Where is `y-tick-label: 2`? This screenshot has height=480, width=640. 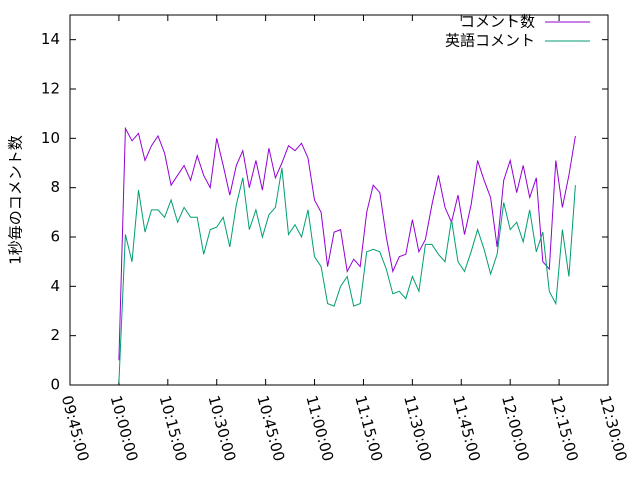
y-tick-label: 2 is located at coordinates (55, 335).